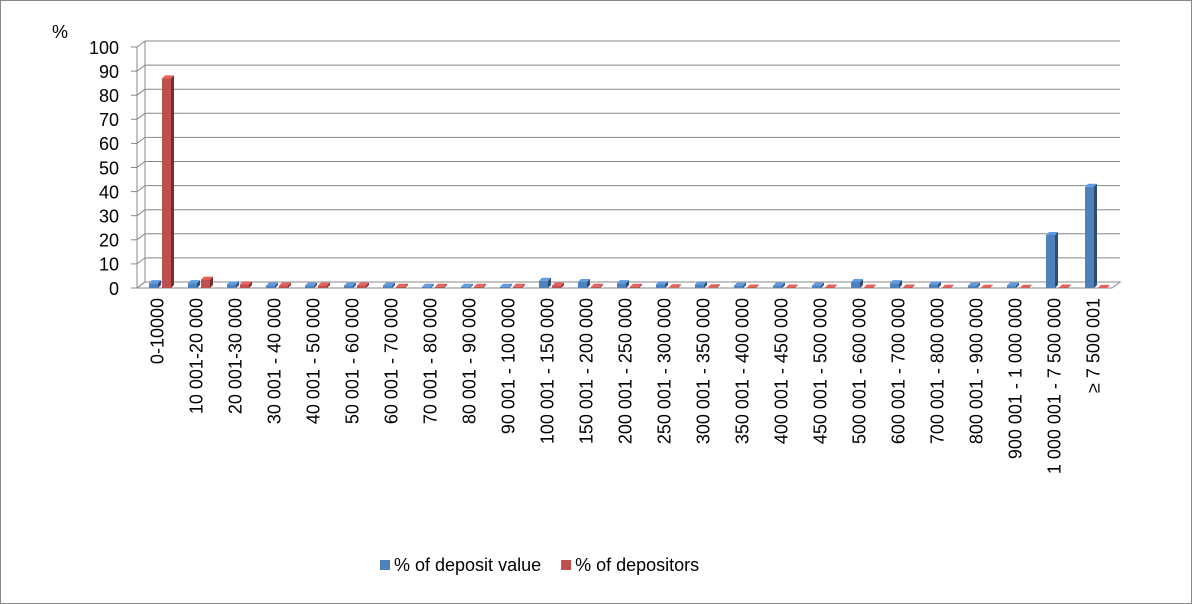  I want to click on x-tick-label: 250 001 - 300 000, so click(664, 371).